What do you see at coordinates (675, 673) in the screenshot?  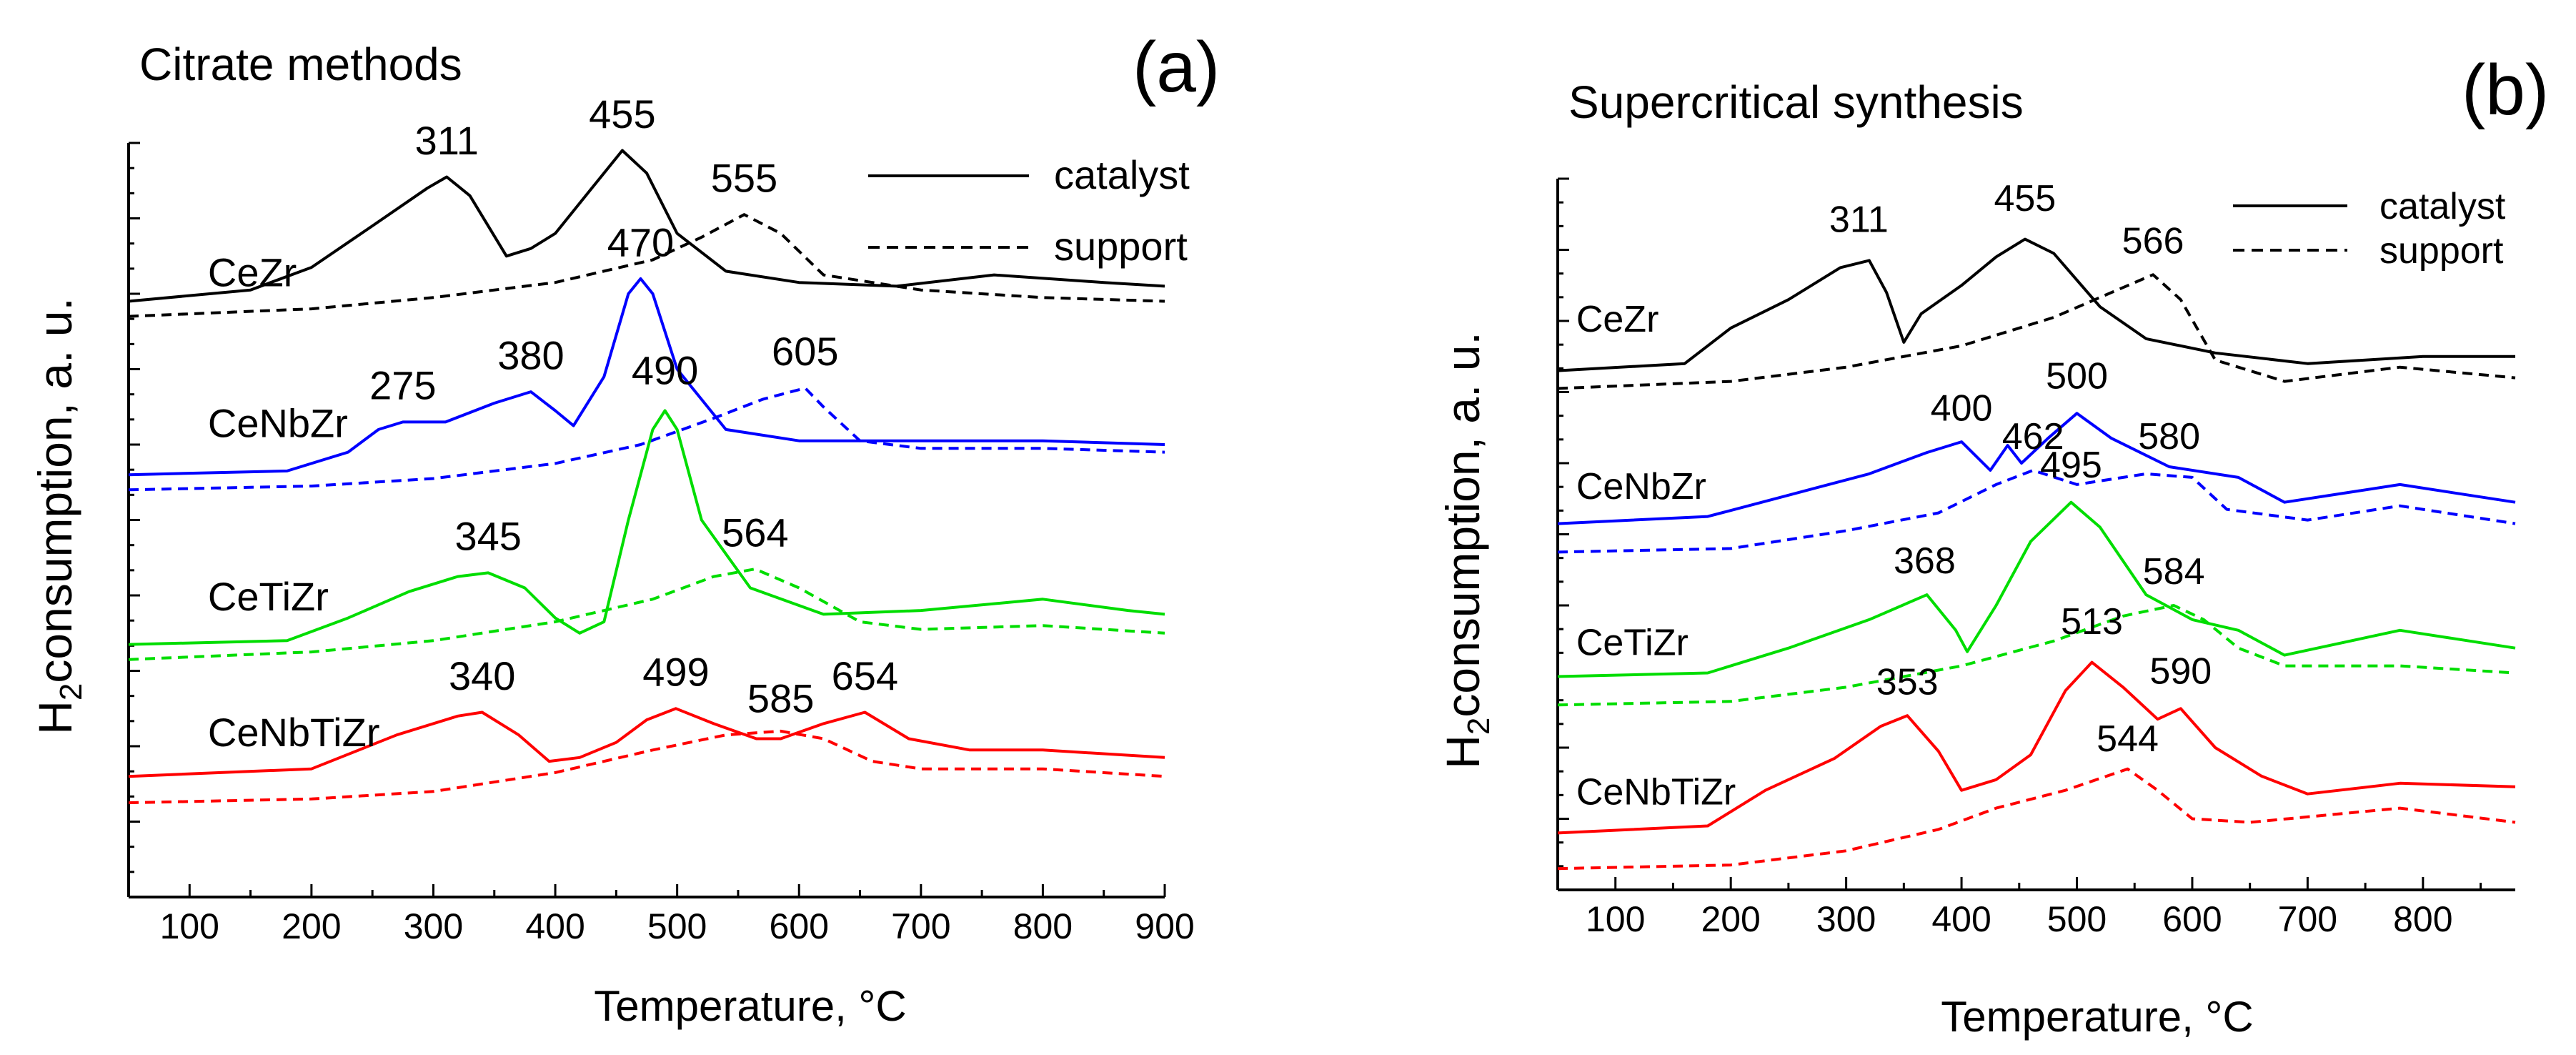 I see `peak-label: 499` at bounding box center [675, 673].